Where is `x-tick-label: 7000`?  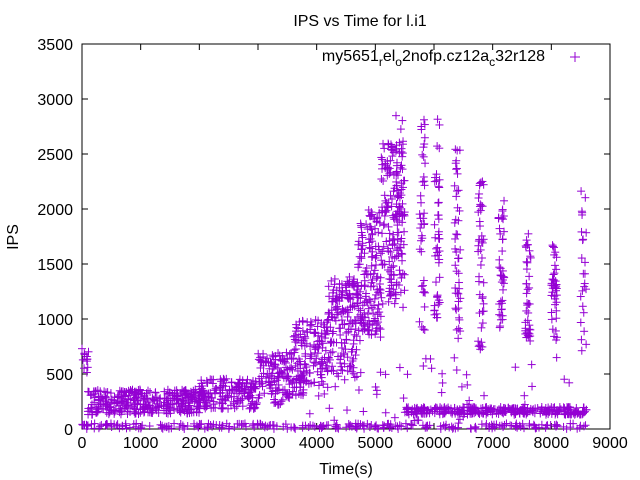
x-tick-label: 7000 is located at coordinates (493, 443).